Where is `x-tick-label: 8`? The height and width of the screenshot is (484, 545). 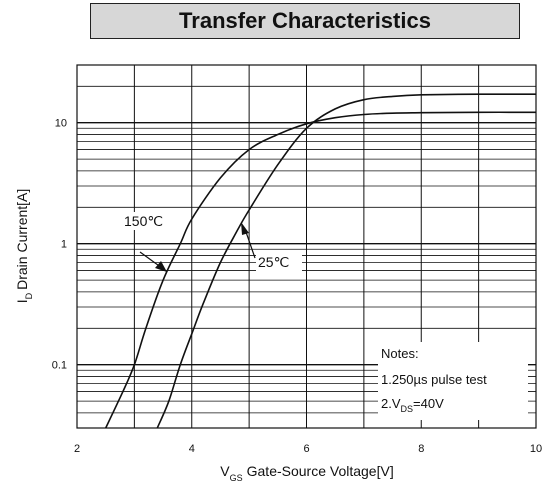 x-tick-label: 8 is located at coordinates (421, 449).